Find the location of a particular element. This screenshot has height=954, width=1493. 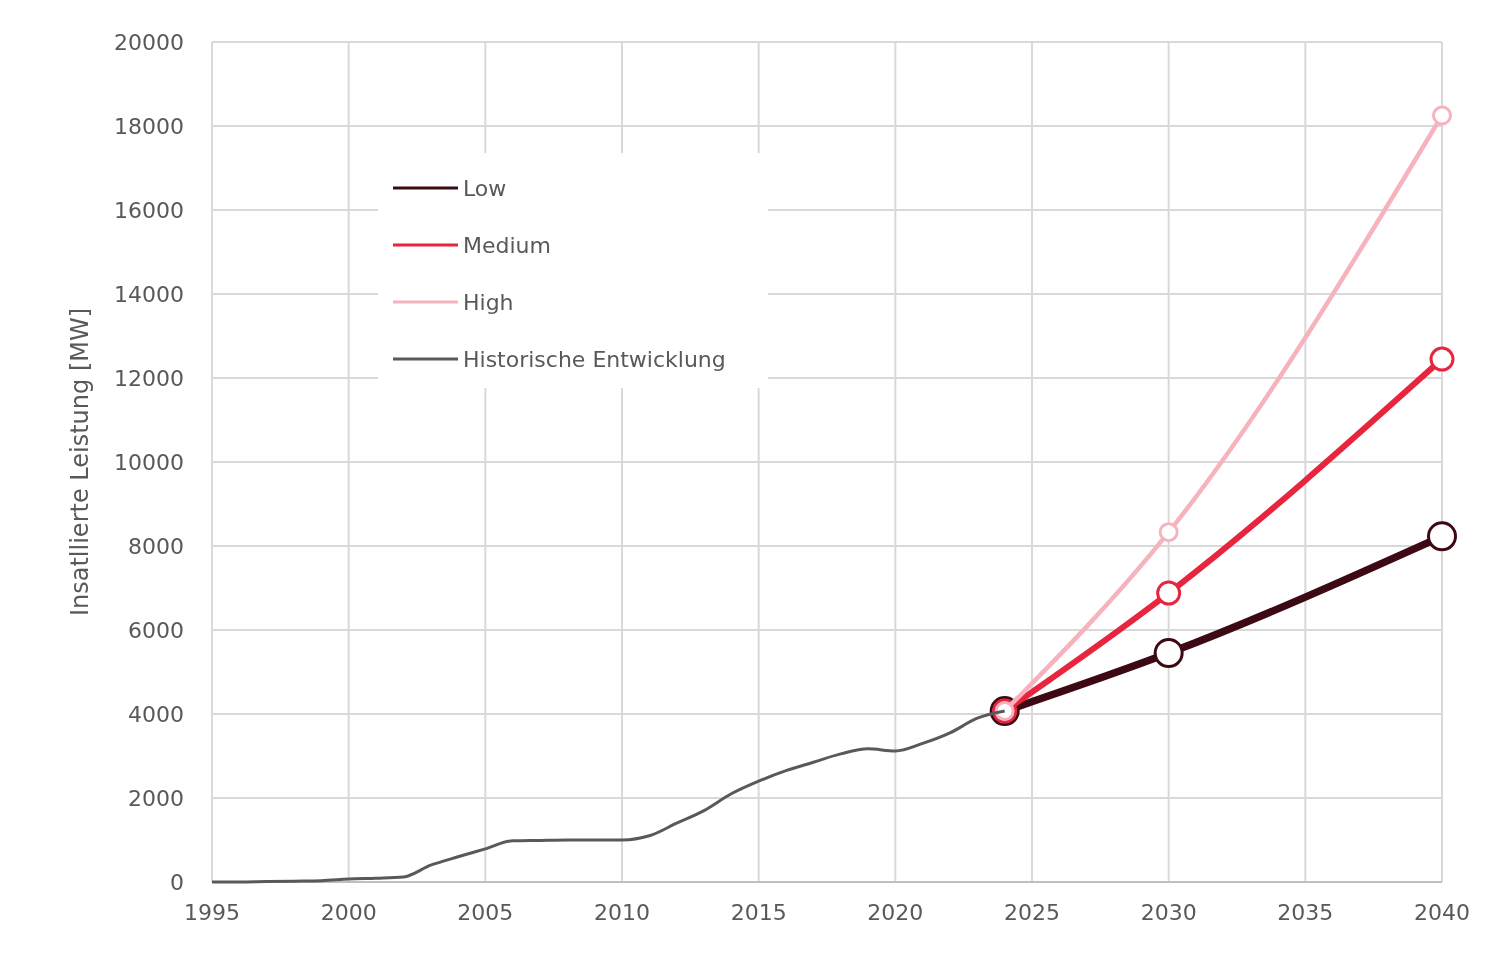

y-tick-label: 2000 is located at coordinates (156, 798).